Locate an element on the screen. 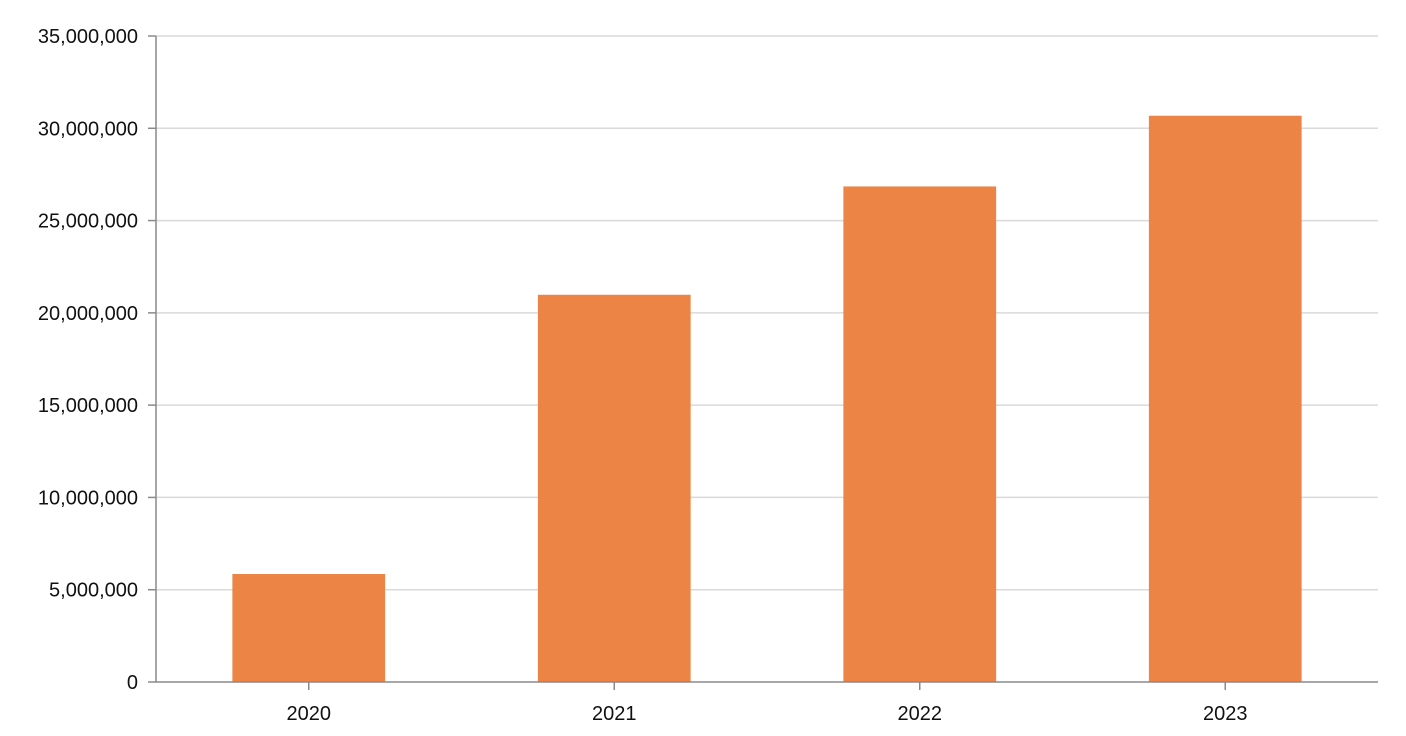  x-tick-label: 2021 is located at coordinates (614, 714).